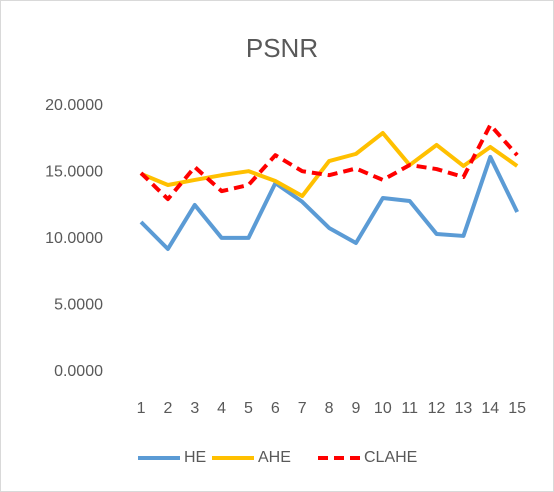 Image resolution: width=554 pixels, height=492 pixels. Describe the element at coordinates (195, 457) in the screenshot. I see `legend-label: HE` at that location.